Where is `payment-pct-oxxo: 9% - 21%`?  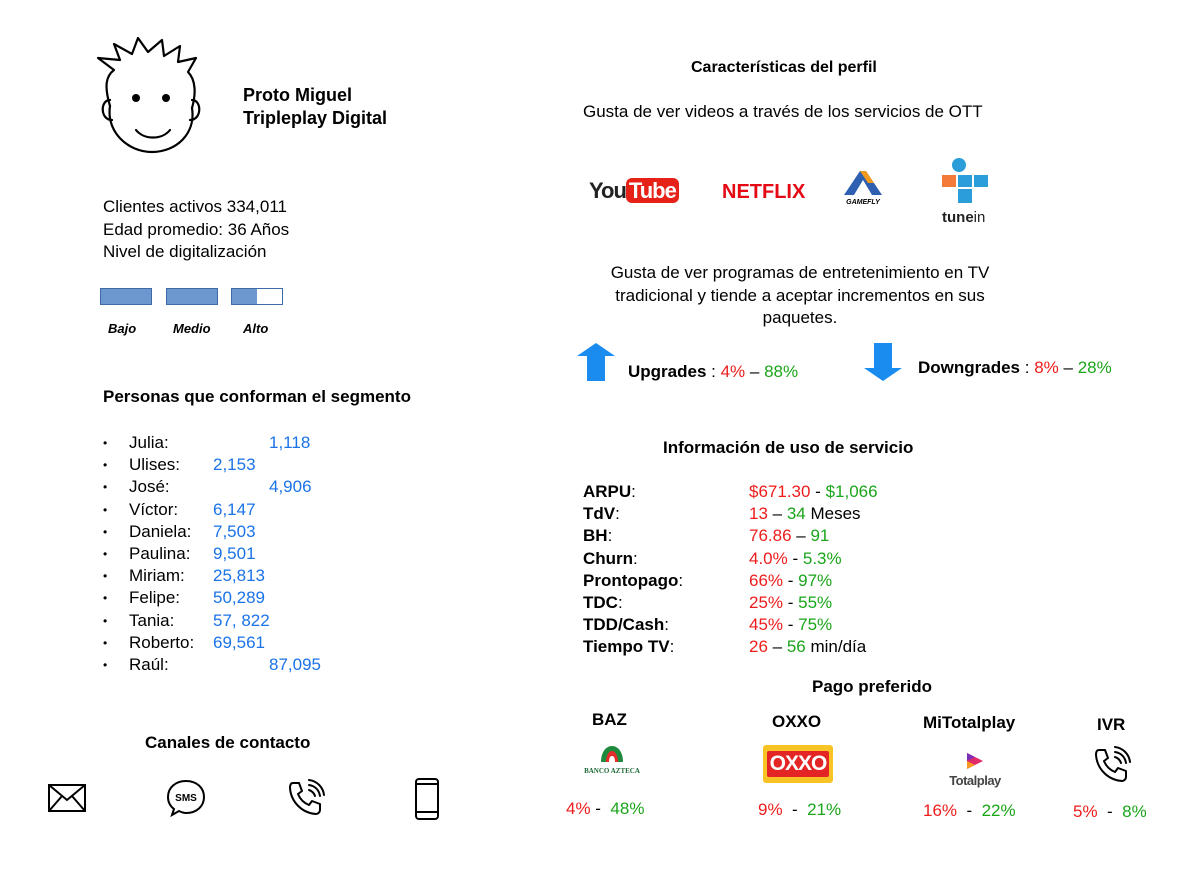
payment-pct-oxxo: 9% - 21% is located at coordinates (800, 809).